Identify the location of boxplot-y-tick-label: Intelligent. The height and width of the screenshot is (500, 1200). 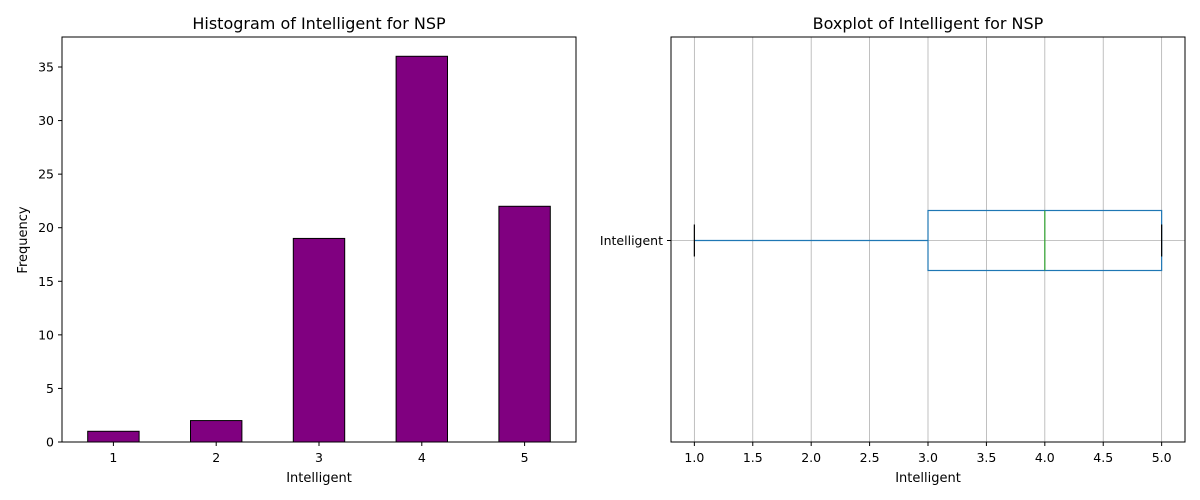
(631, 240).